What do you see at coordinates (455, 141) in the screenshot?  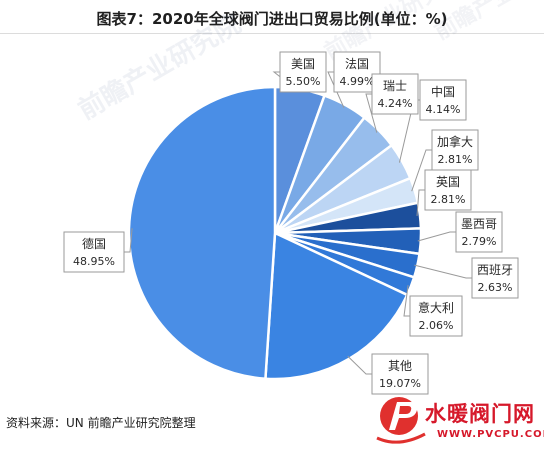 I see `slice-category-label: 加拿大` at bounding box center [455, 141].